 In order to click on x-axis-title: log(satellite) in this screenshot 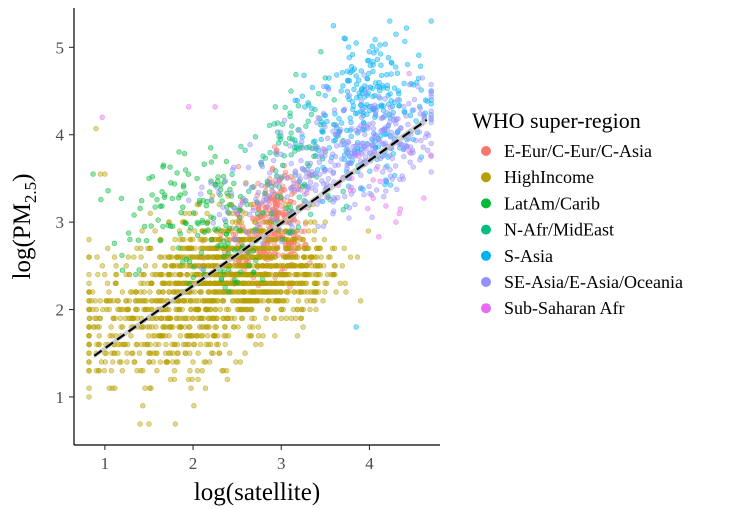, I will do `click(257, 492)`.